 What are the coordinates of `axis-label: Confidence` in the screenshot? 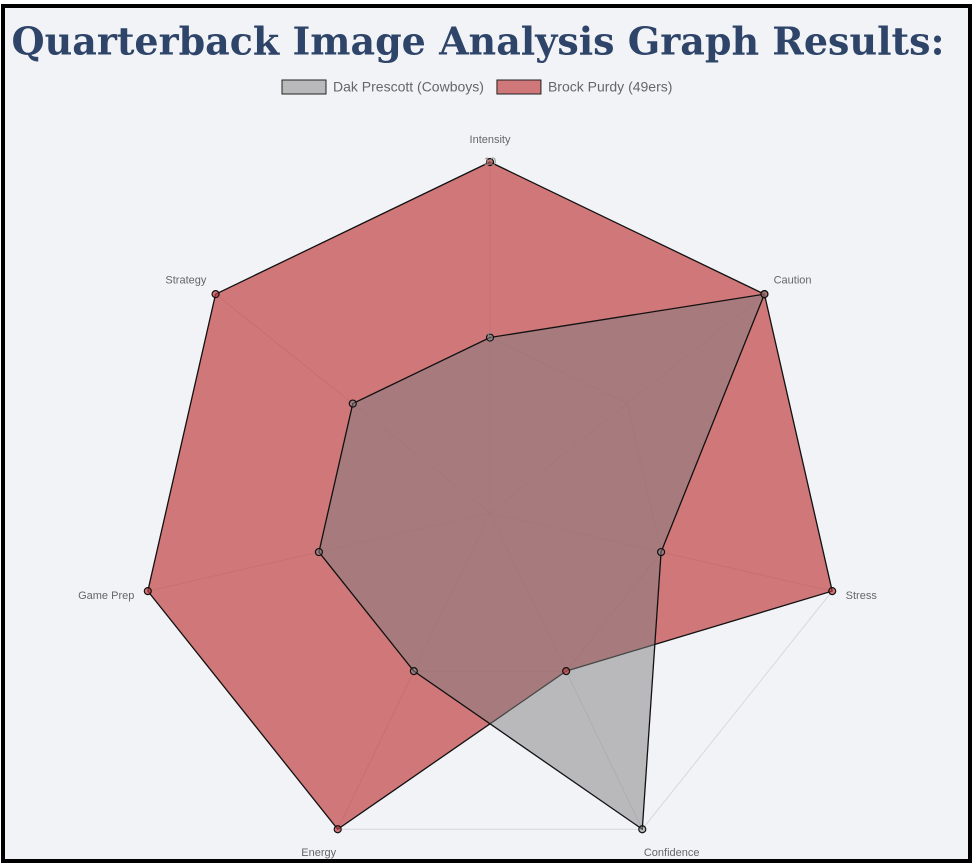 It's located at (672, 853).